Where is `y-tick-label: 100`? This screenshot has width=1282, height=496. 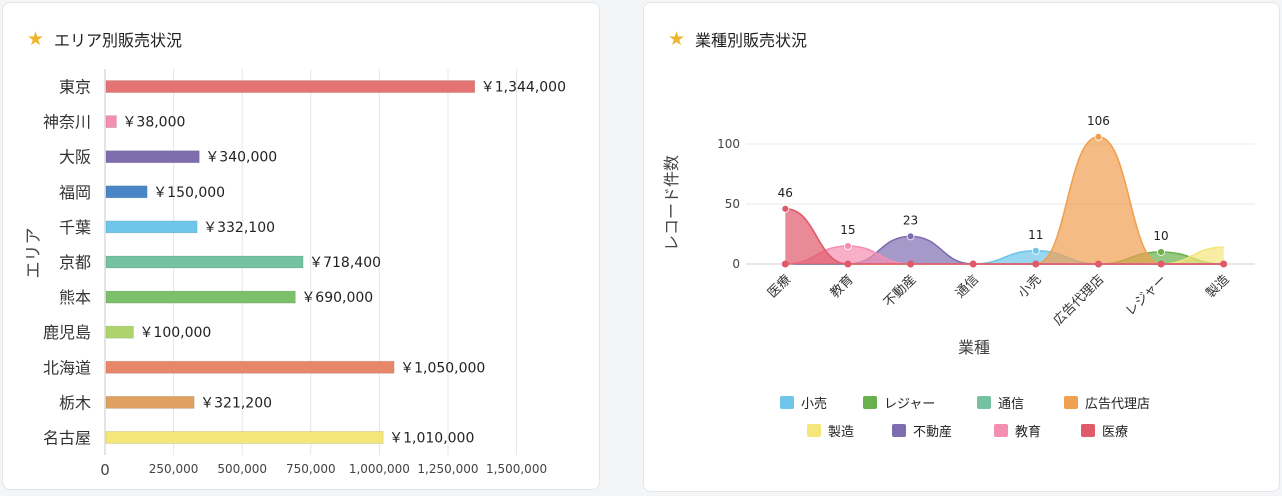
y-tick-label: 100 is located at coordinates (728, 144).